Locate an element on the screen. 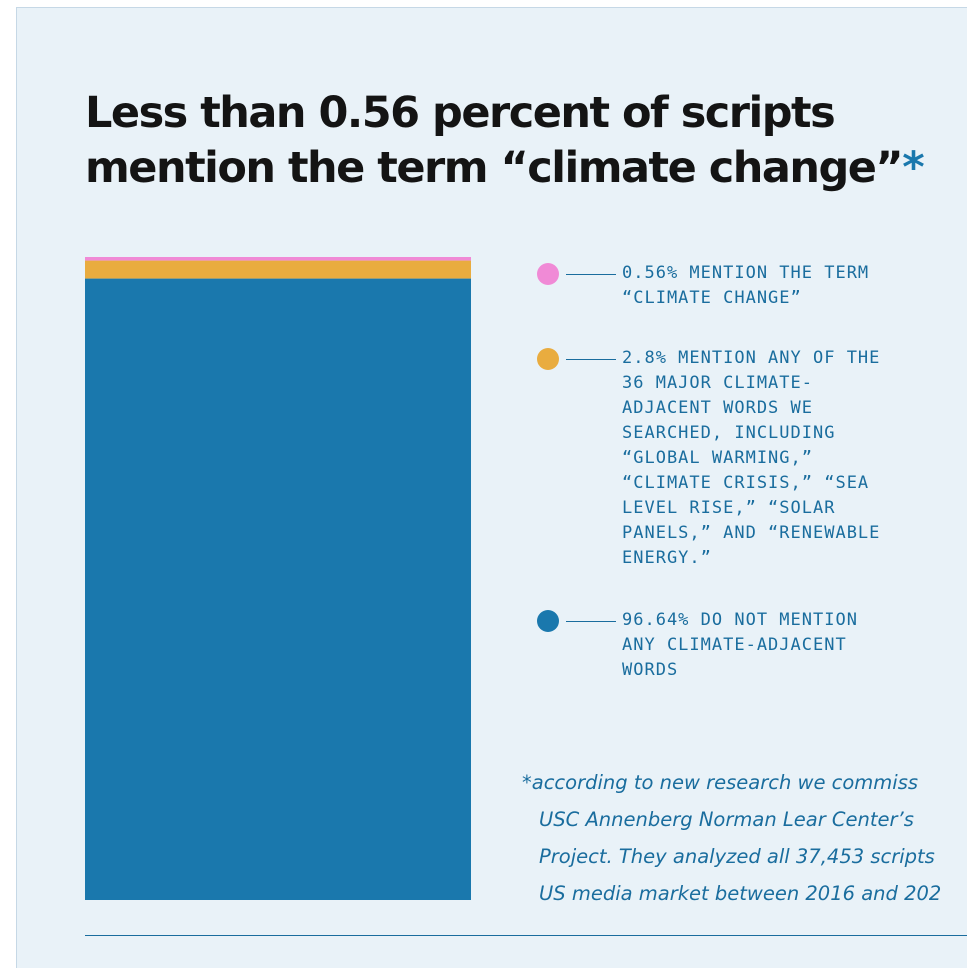 The height and width of the screenshot is (968, 967). legend-item-climate-change: 0.56% MENTION THE TERM “CLIMATE CHANGE” is located at coordinates (729, 286).